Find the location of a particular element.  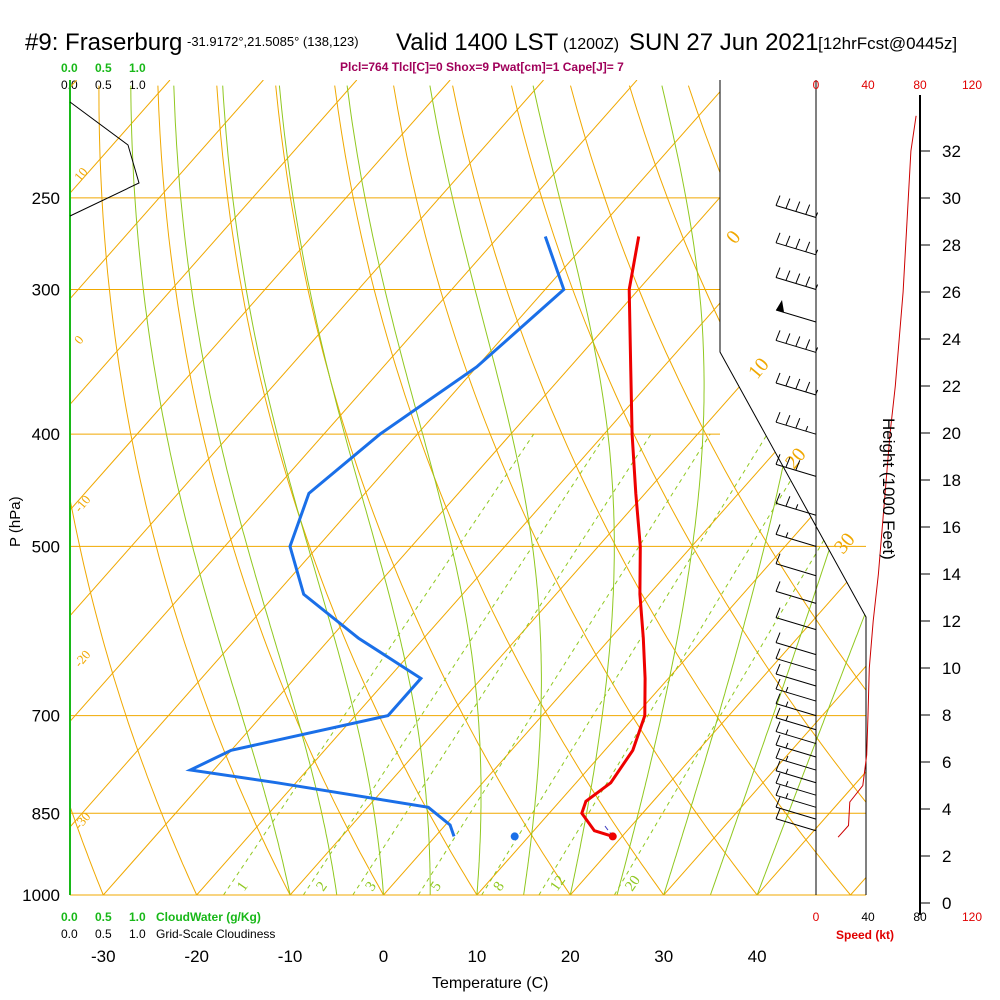

temperature-tick-label: -10 is located at coordinates (290, 956).